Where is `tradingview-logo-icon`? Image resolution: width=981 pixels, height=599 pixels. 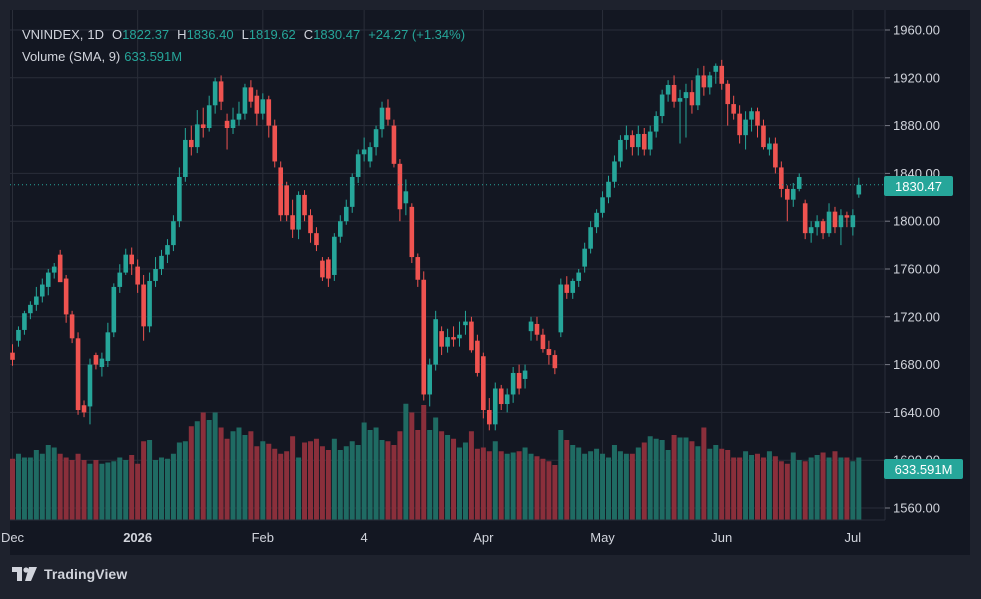 tradingview-logo-icon is located at coordinates (25, 574).